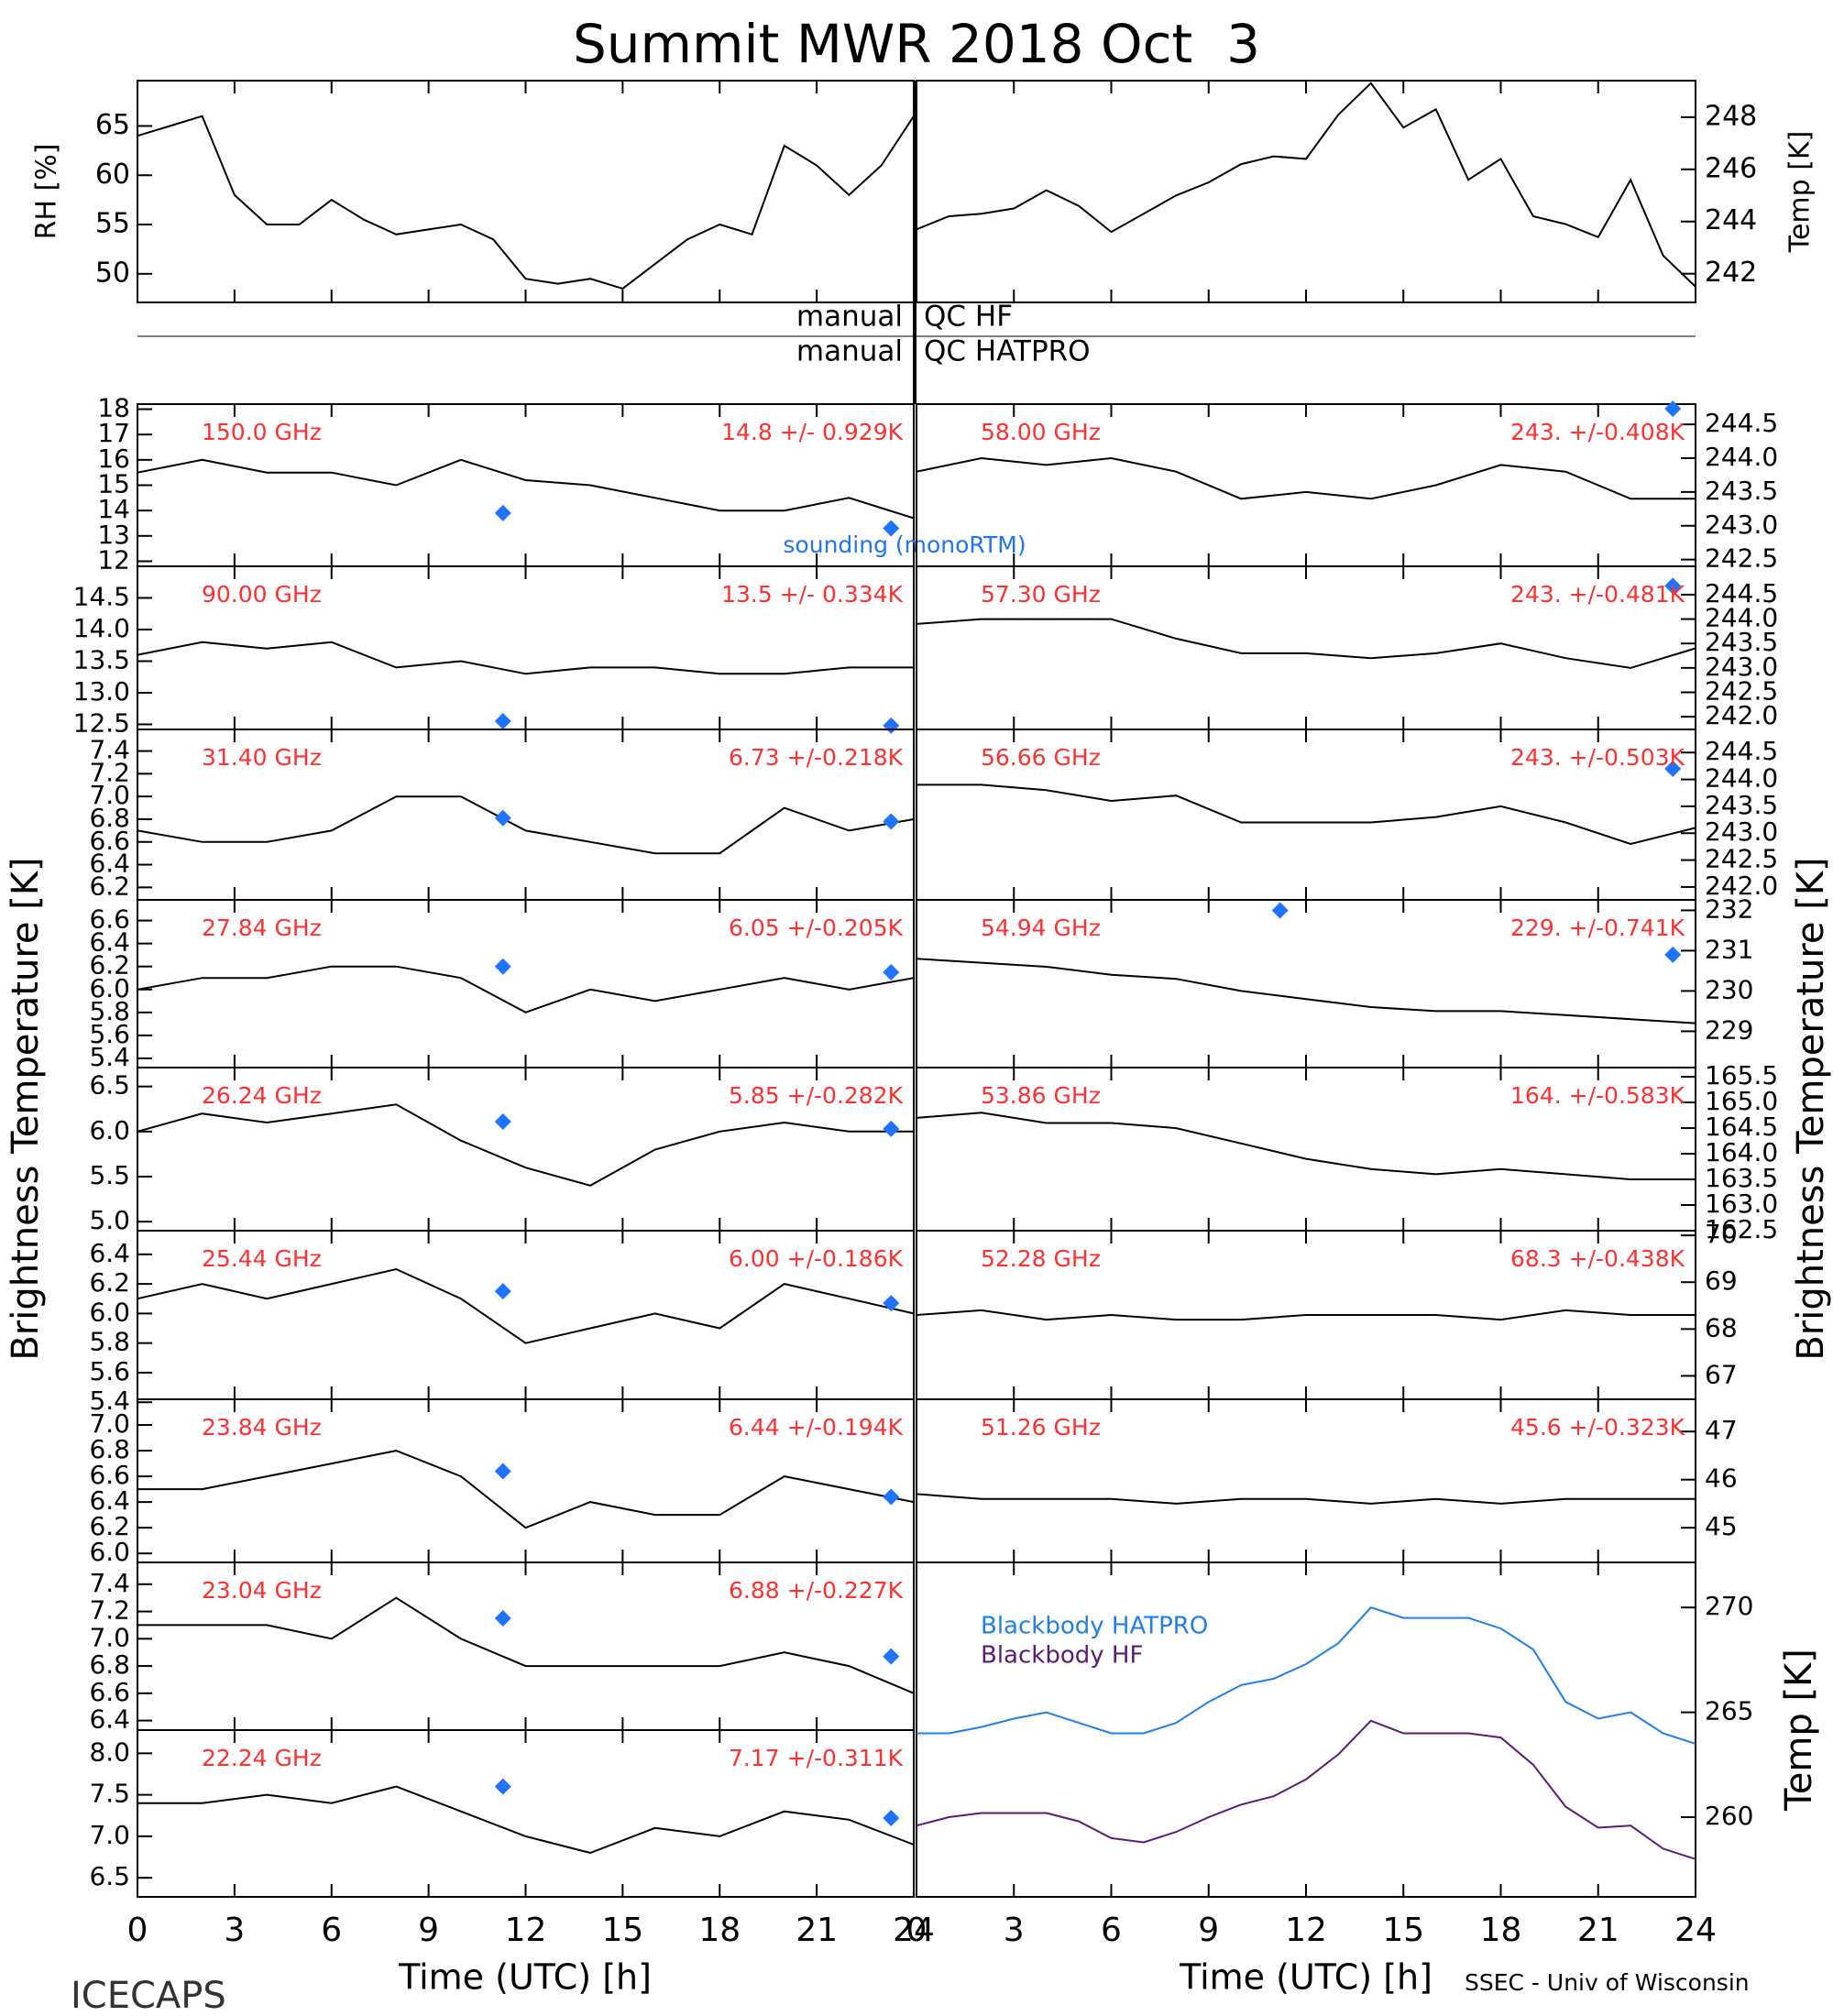 The image size is (1833, 2016). Describe the element at coordinates (1041, 1258) in the screenshot. I see `channel-label: 52.28 GHz` at that location.